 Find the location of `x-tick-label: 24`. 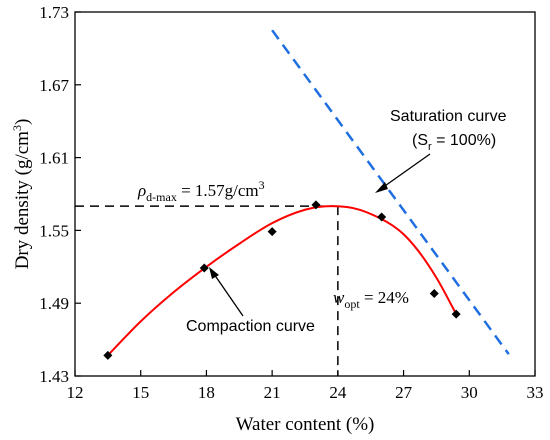

x-tick-label: 24 is located at coordinates (338, 392).